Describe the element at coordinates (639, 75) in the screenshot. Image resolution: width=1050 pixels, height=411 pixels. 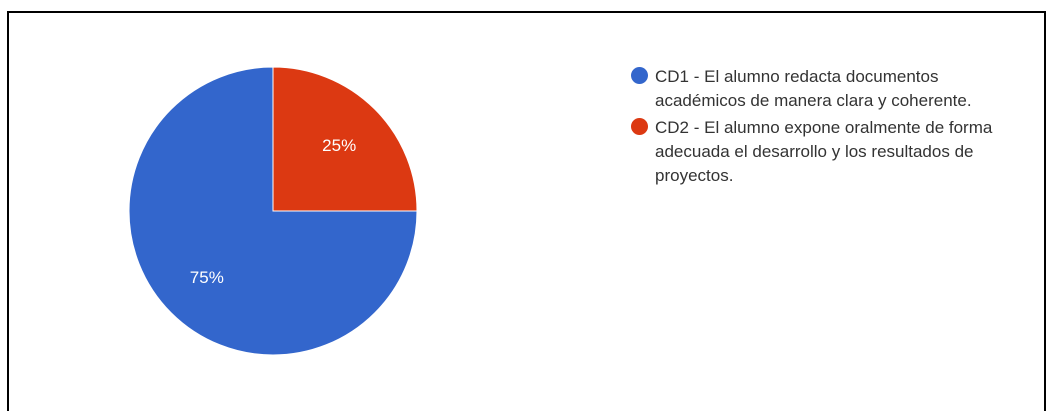
I see `legend-swatch-cd1` at that location.